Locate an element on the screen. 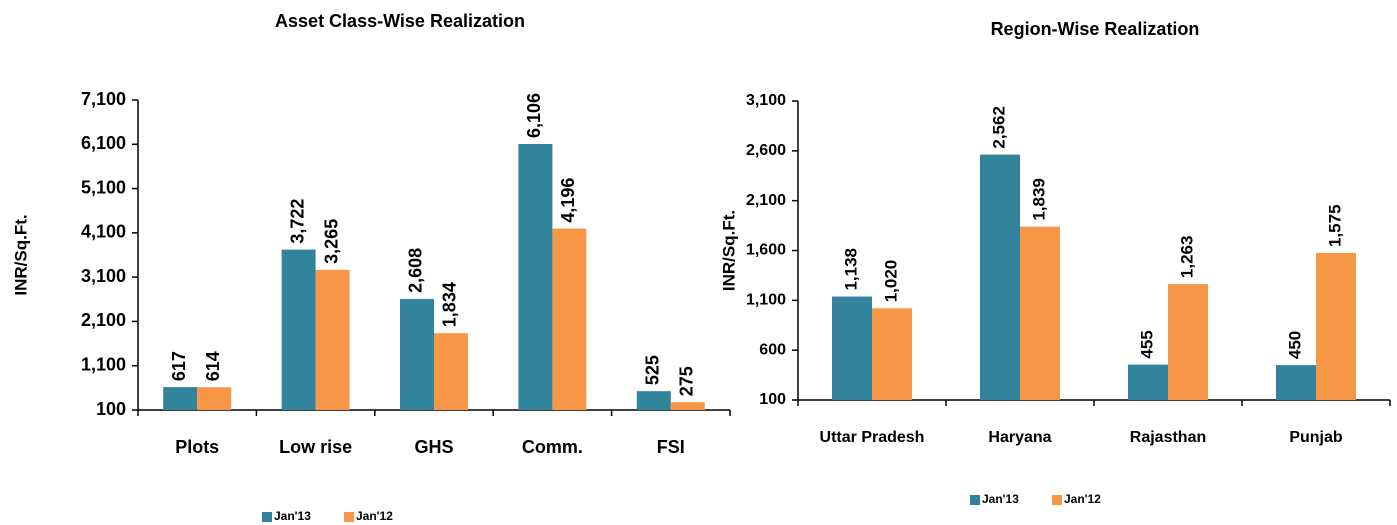 The width and height of the screenshot is (1397, 525). value-label: 3,722 is located at coordinates (297, 221).